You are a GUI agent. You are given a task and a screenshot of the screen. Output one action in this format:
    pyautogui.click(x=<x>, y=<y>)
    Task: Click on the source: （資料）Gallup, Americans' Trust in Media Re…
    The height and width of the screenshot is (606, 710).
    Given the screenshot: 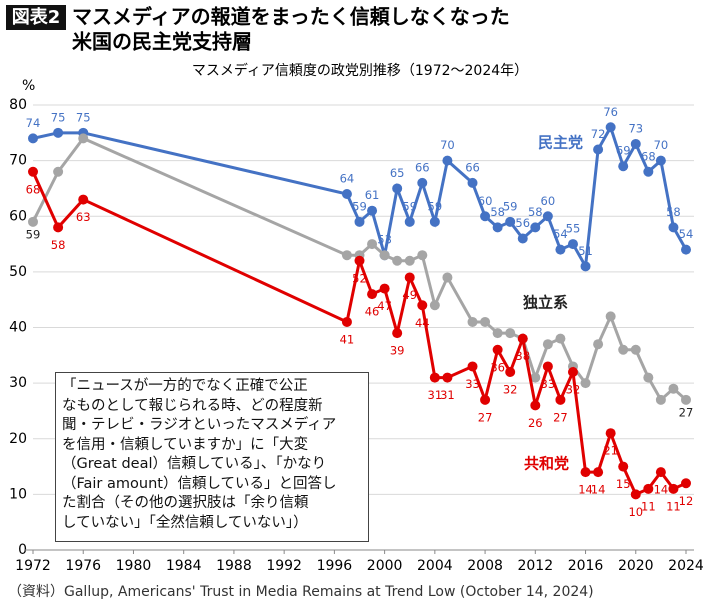 What is the action you would take?
    pyautogui.click(x=301, y=592)
    